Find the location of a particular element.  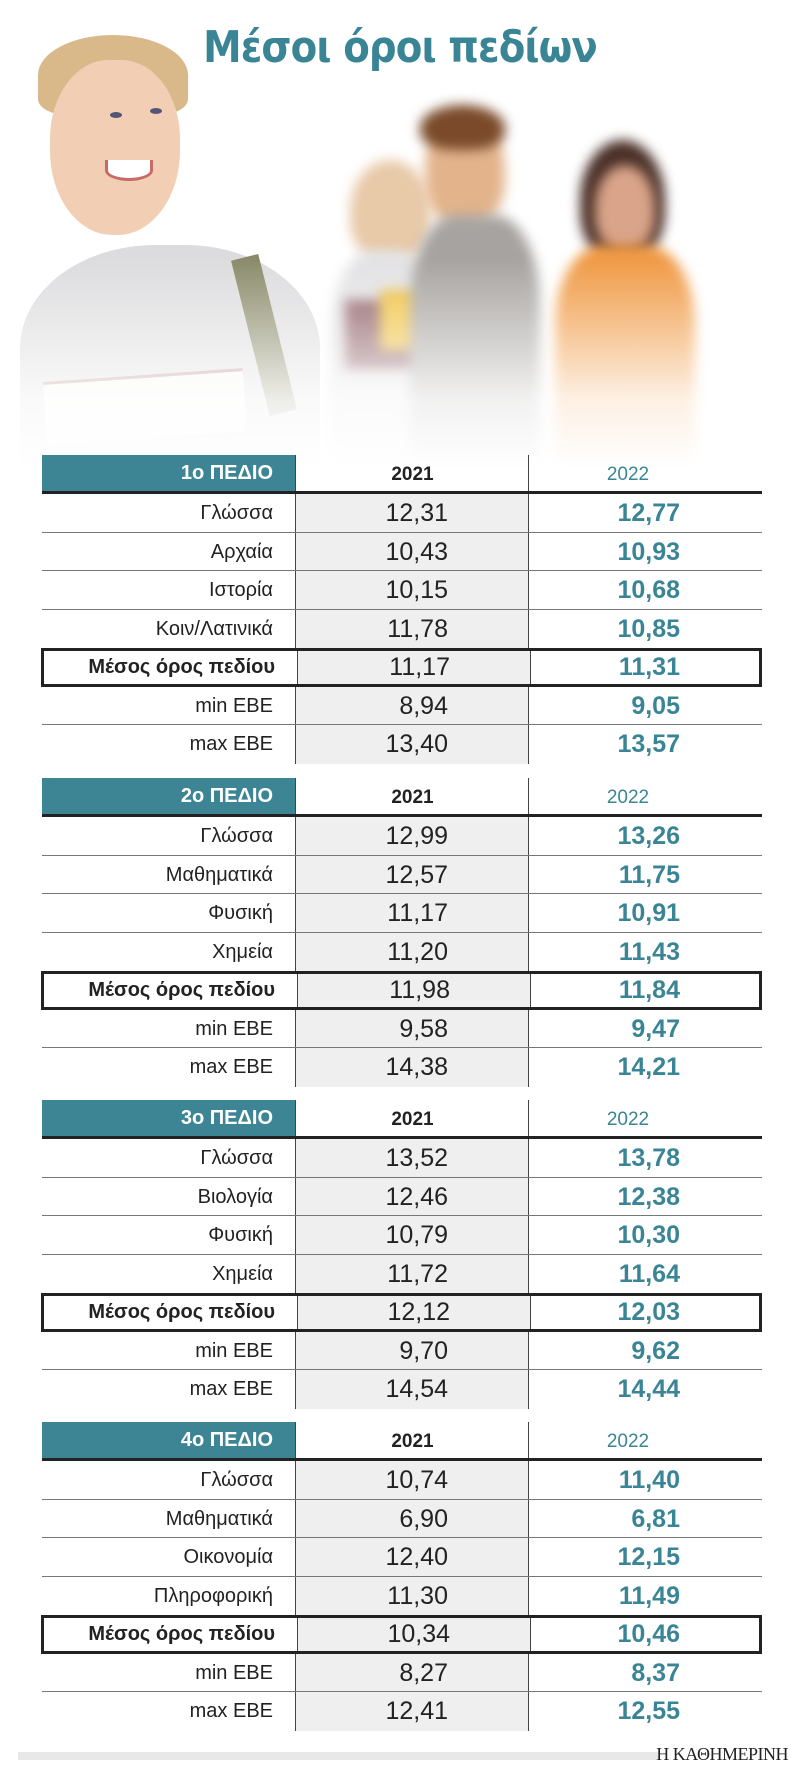

table-row: min ΕΒΕ 8,27 8,37 is located at coordinates (402, 1672).